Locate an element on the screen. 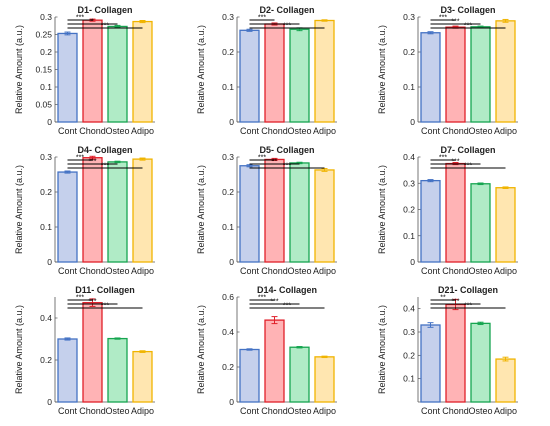  y-tick-label: 0.25 is located at coordinates (43, 35).